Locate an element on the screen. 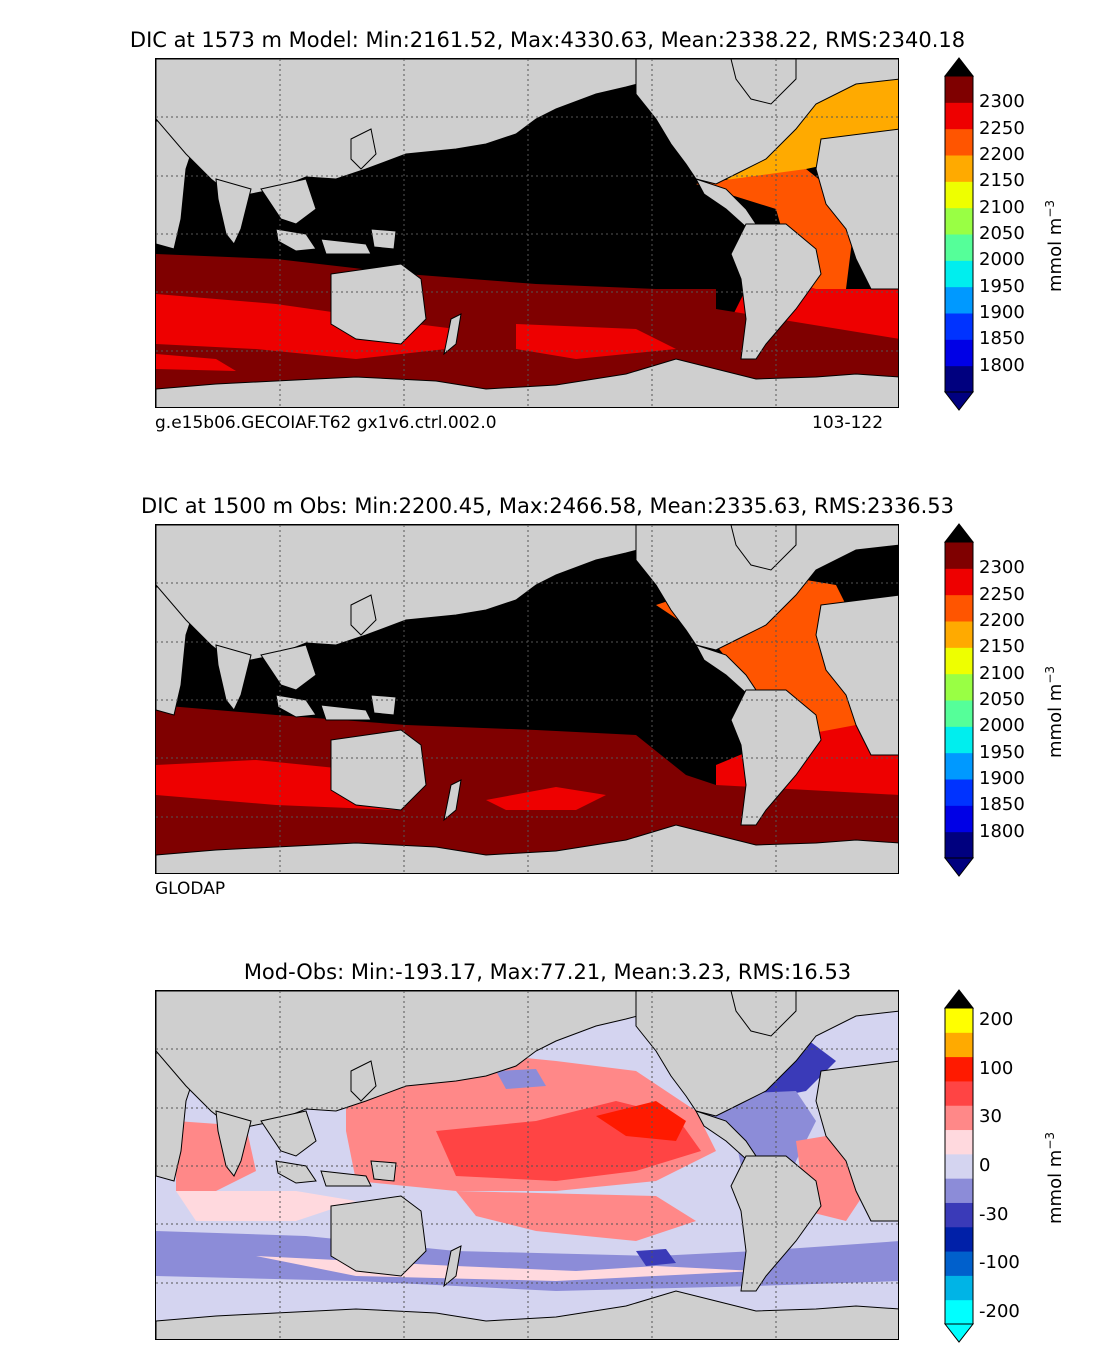  colorbar-tick-label: -30 is located at coordinates (994, 1214).